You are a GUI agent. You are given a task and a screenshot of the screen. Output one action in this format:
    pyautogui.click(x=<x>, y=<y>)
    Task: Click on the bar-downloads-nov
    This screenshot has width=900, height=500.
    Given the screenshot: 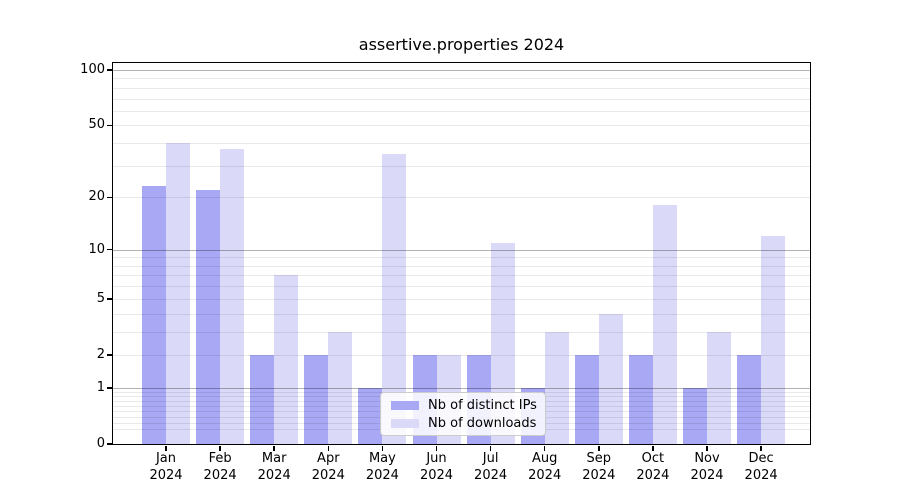 What is the action you would take?
    pyautogui.click(x=719, y=387)
    